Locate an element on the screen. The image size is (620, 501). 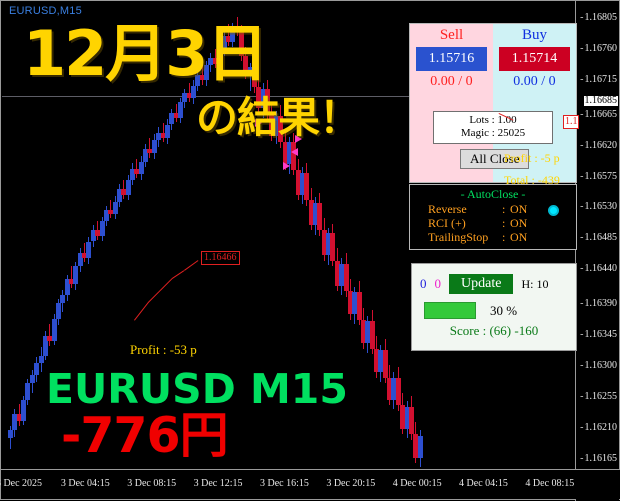
time-tick: 4 Dec 04:15 is located at coordinates (483, 483).